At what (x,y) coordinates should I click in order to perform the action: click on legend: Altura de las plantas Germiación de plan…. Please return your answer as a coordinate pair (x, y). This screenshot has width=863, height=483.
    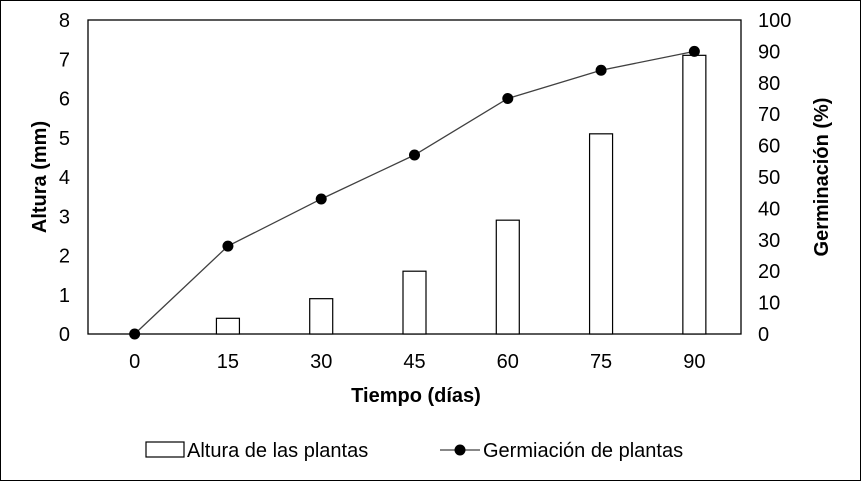
    Looking at the image, I should click on (414, 451).